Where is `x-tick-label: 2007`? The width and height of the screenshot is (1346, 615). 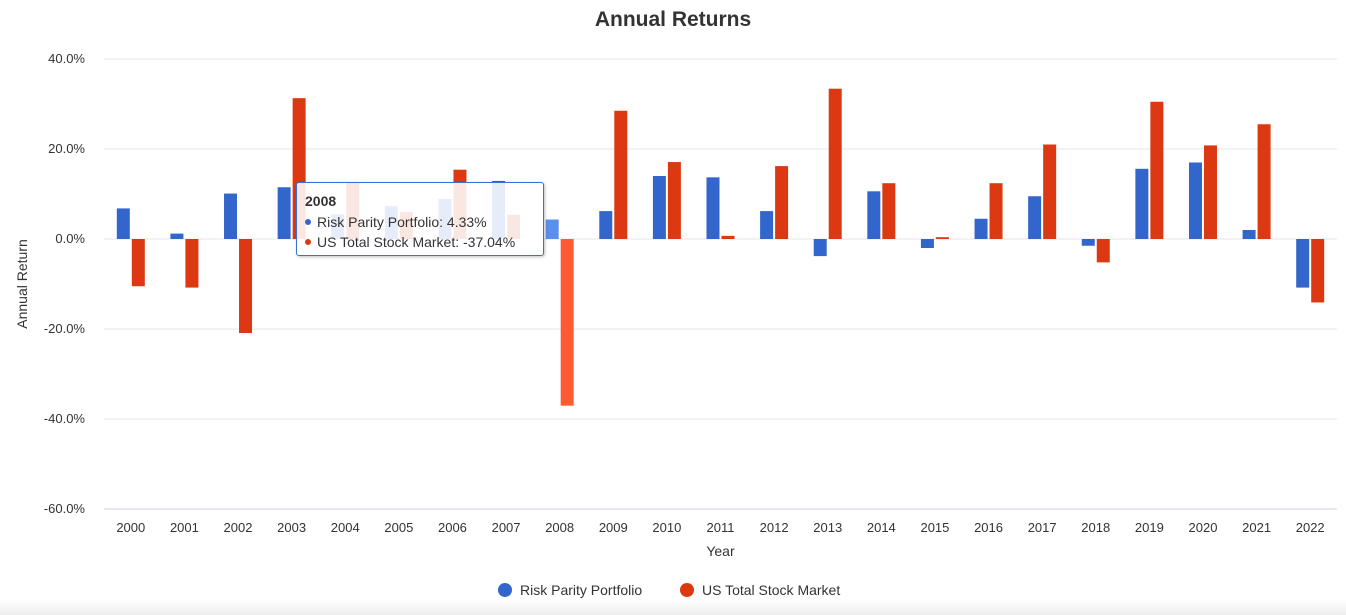 x-tick-label: 2007 is located at coordinates (506, 527).